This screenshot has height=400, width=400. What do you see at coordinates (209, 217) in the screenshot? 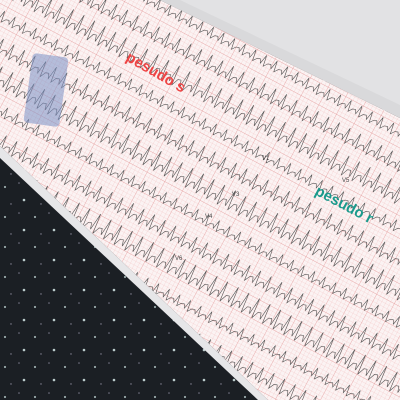
I see `lead-label: V4` at bounding box center [209, 217].